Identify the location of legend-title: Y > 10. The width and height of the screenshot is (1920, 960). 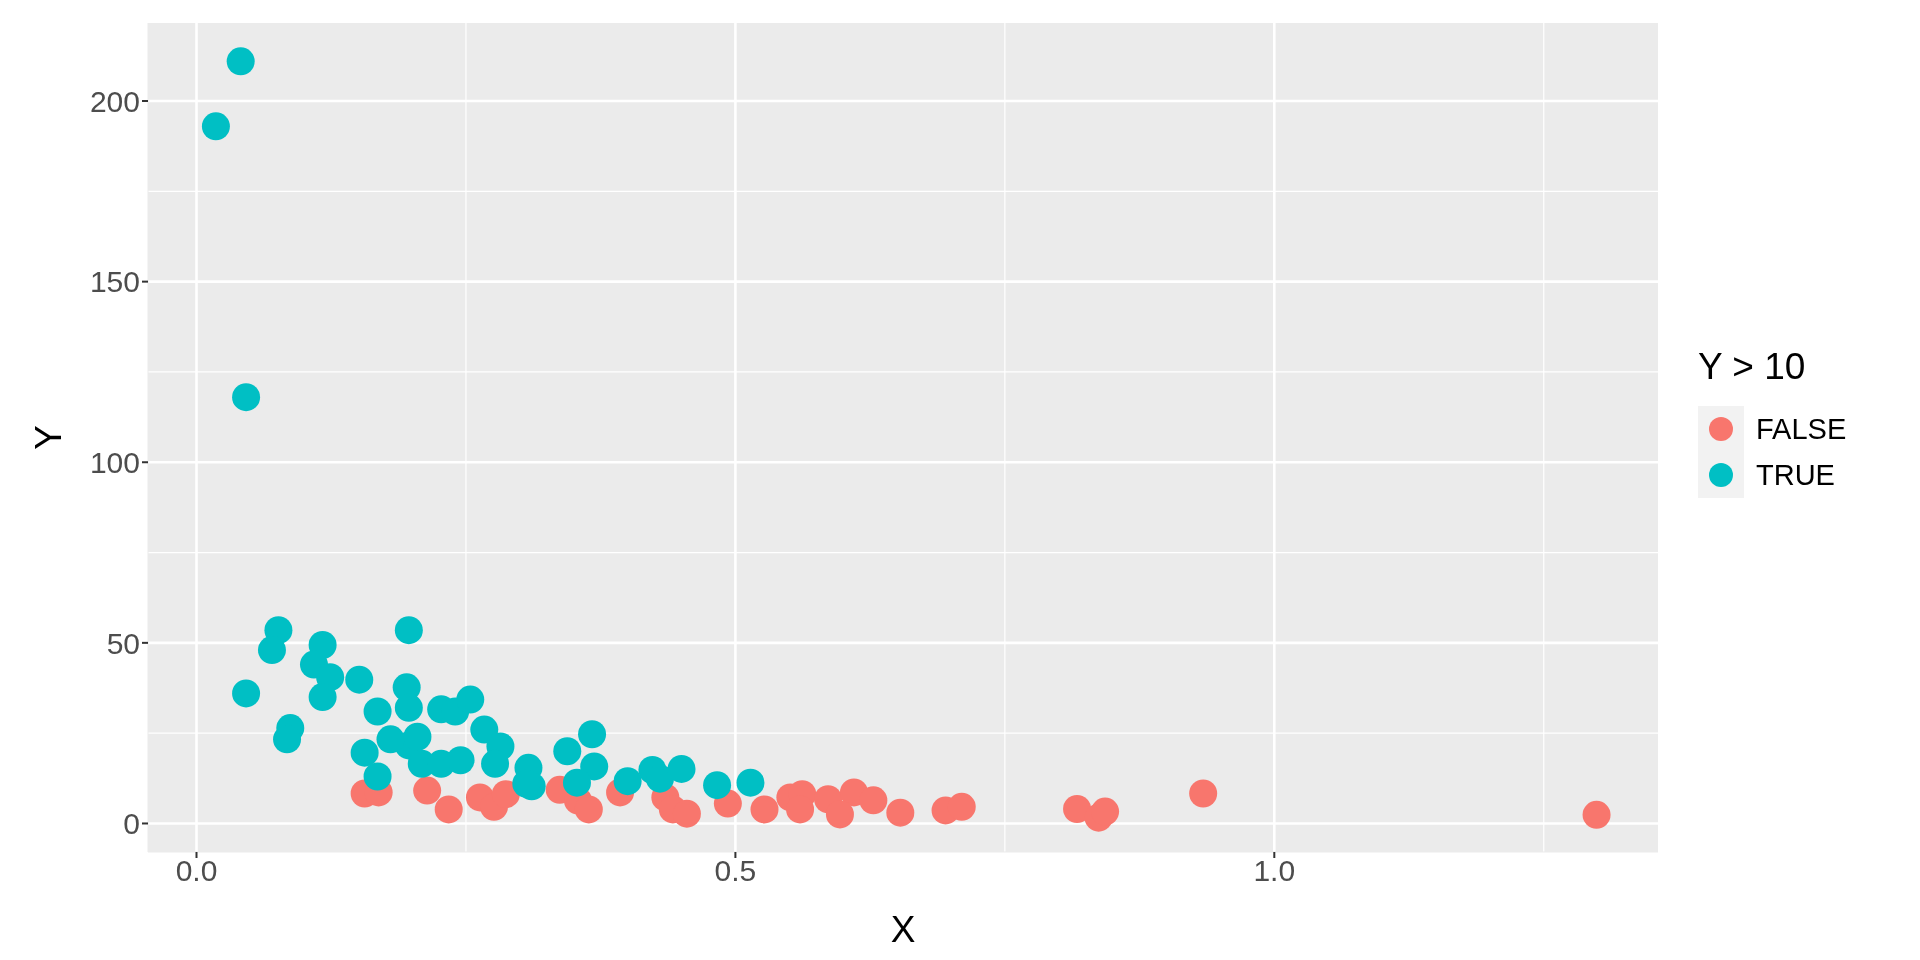
(1752, 367).